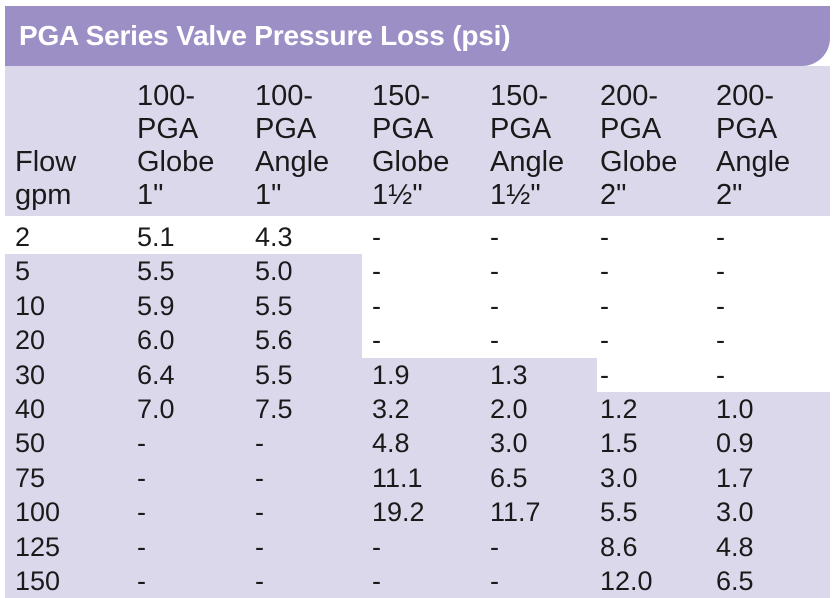  What do you see at coordinates (30, 409) in the screenshot?
I see `flow-cell: 40` at bounding box center [30, 409].